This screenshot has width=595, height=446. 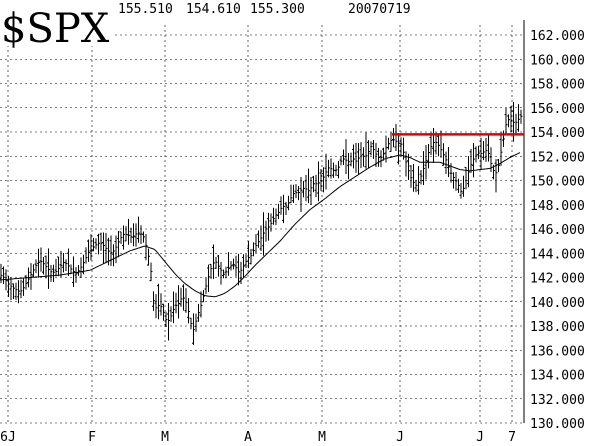 I want to click on header-date: 20070719, so click(x=379, y=9).